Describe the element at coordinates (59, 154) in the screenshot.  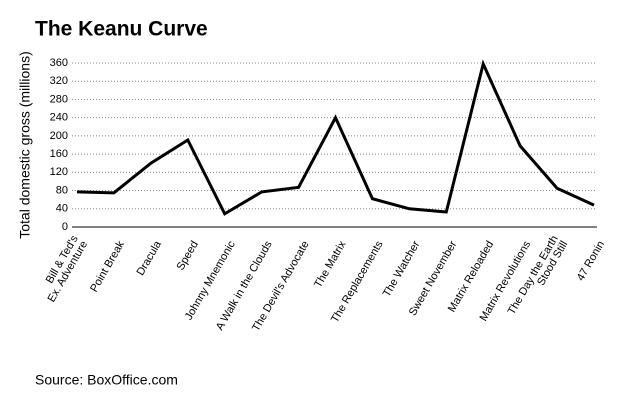
I see `y-tick-label: 160` at that location.